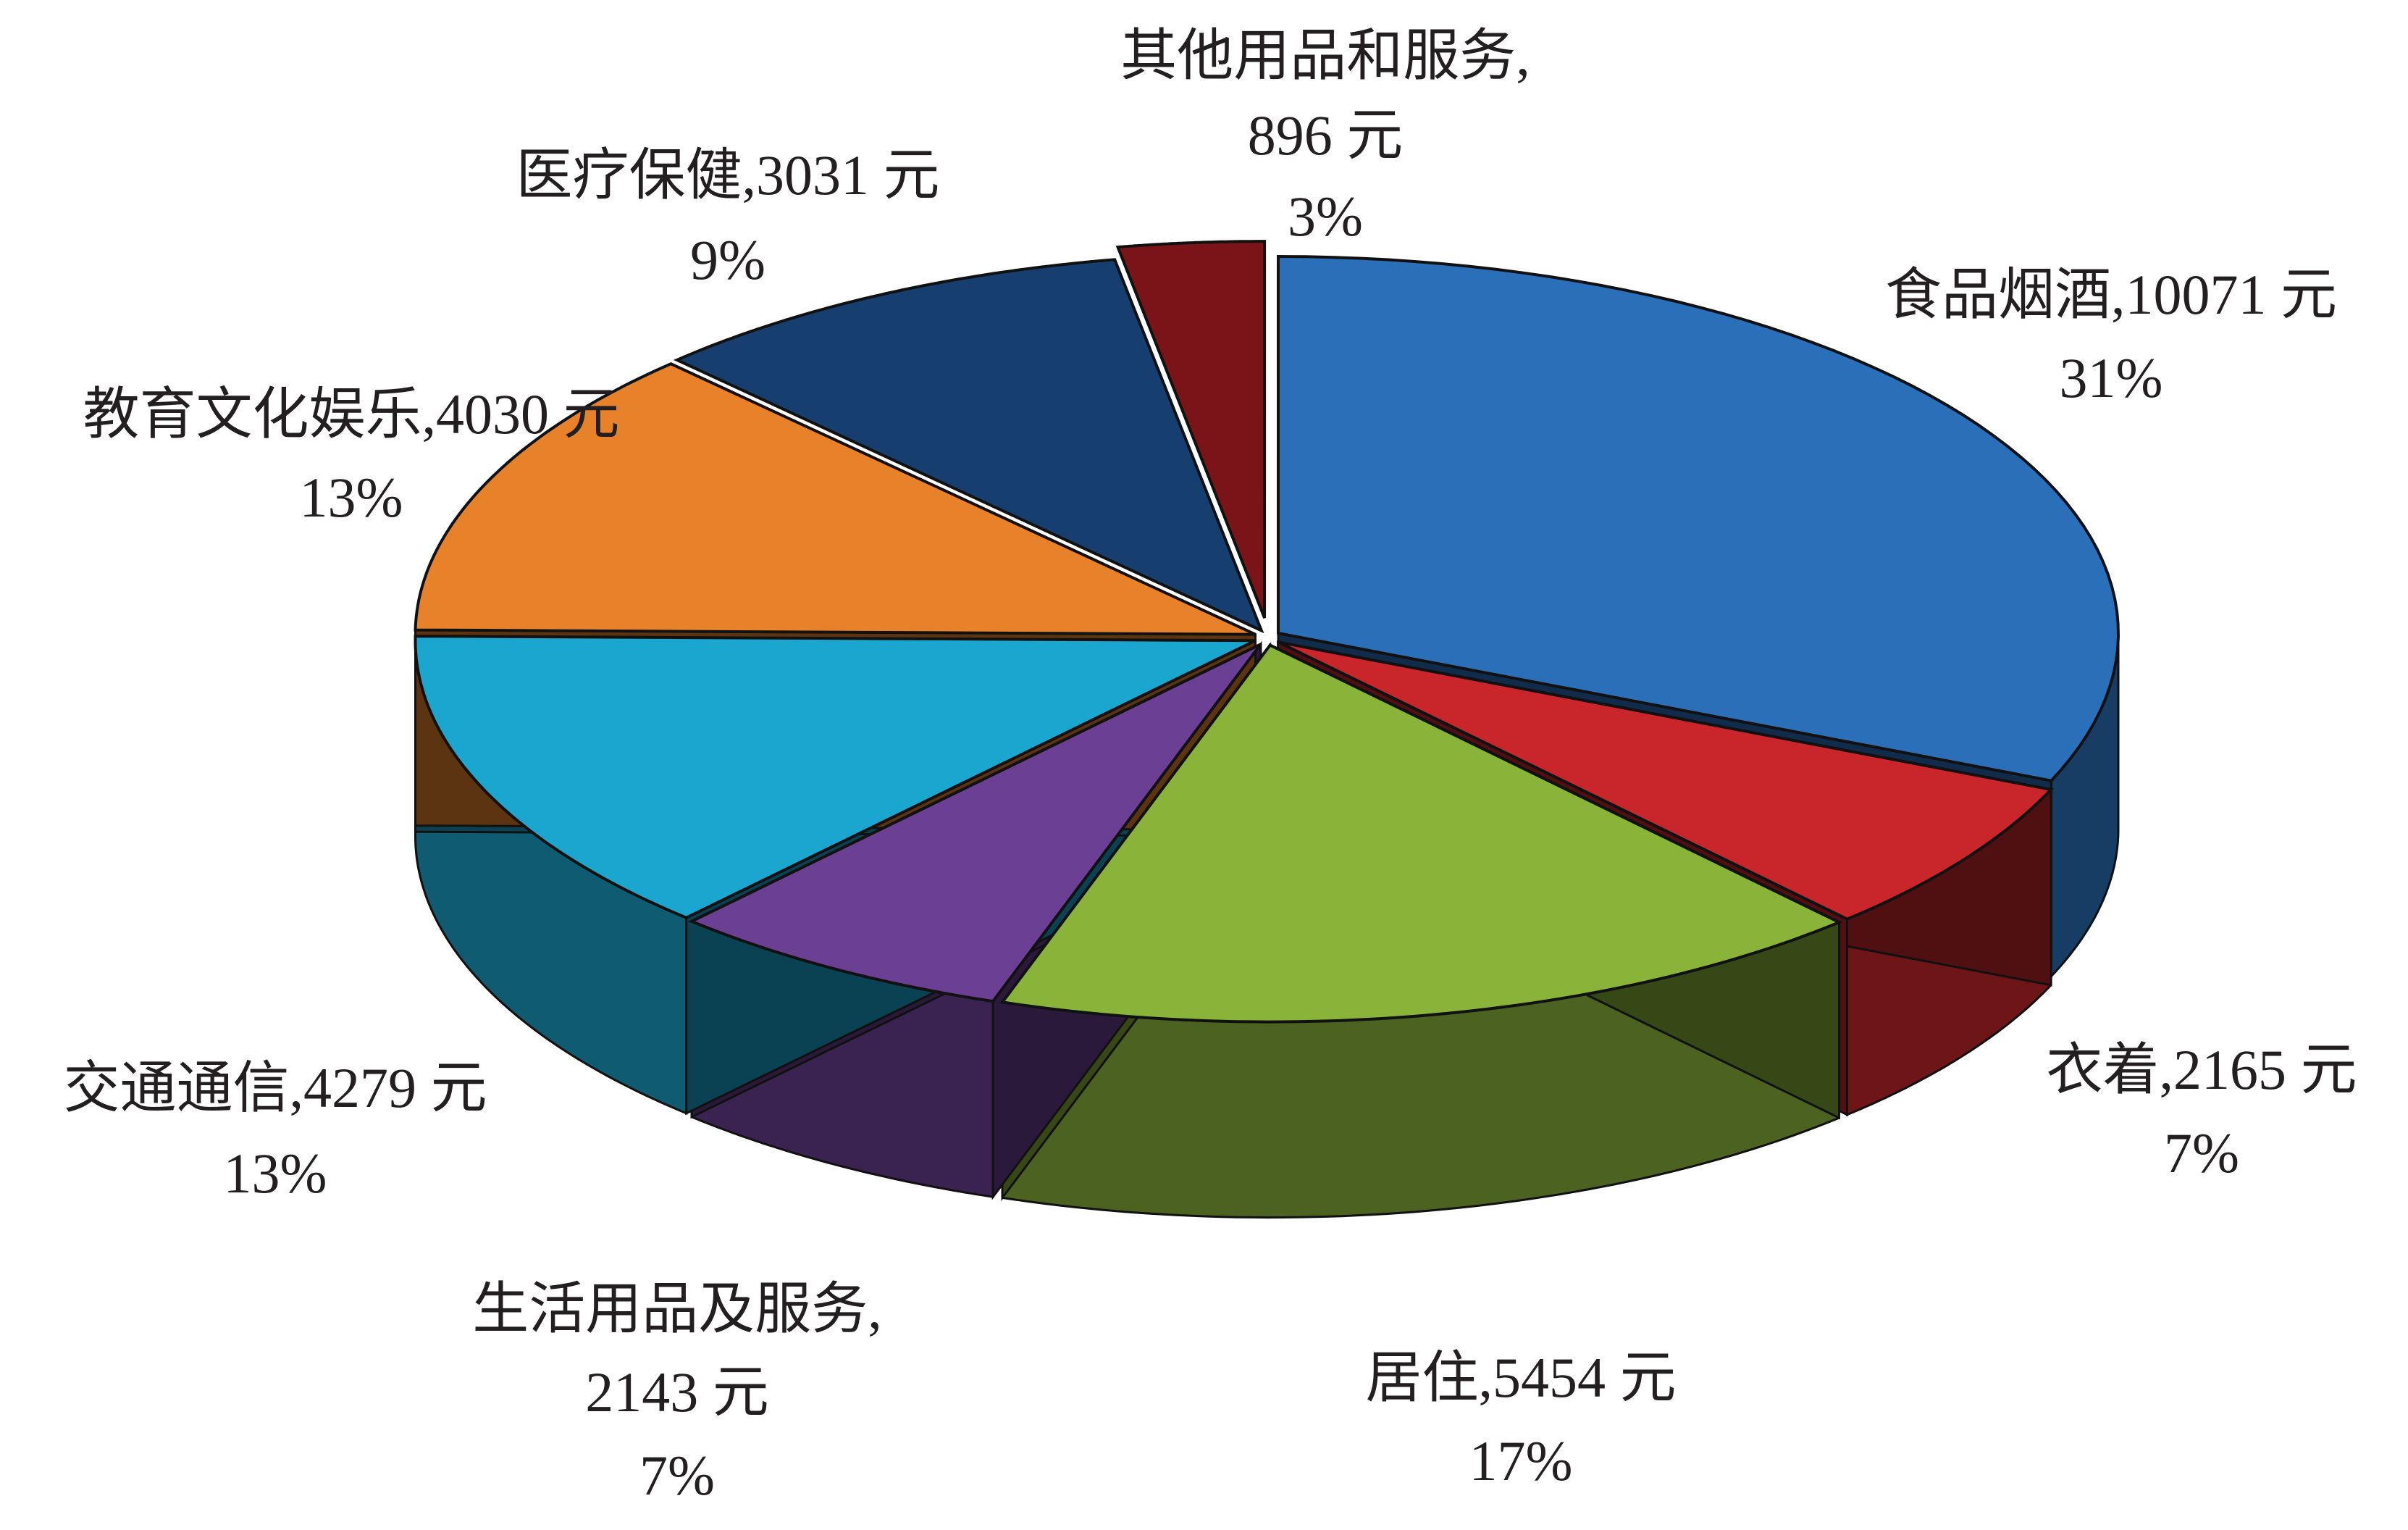  I want to click on percent-label: 17%, so click(1521, 1460).